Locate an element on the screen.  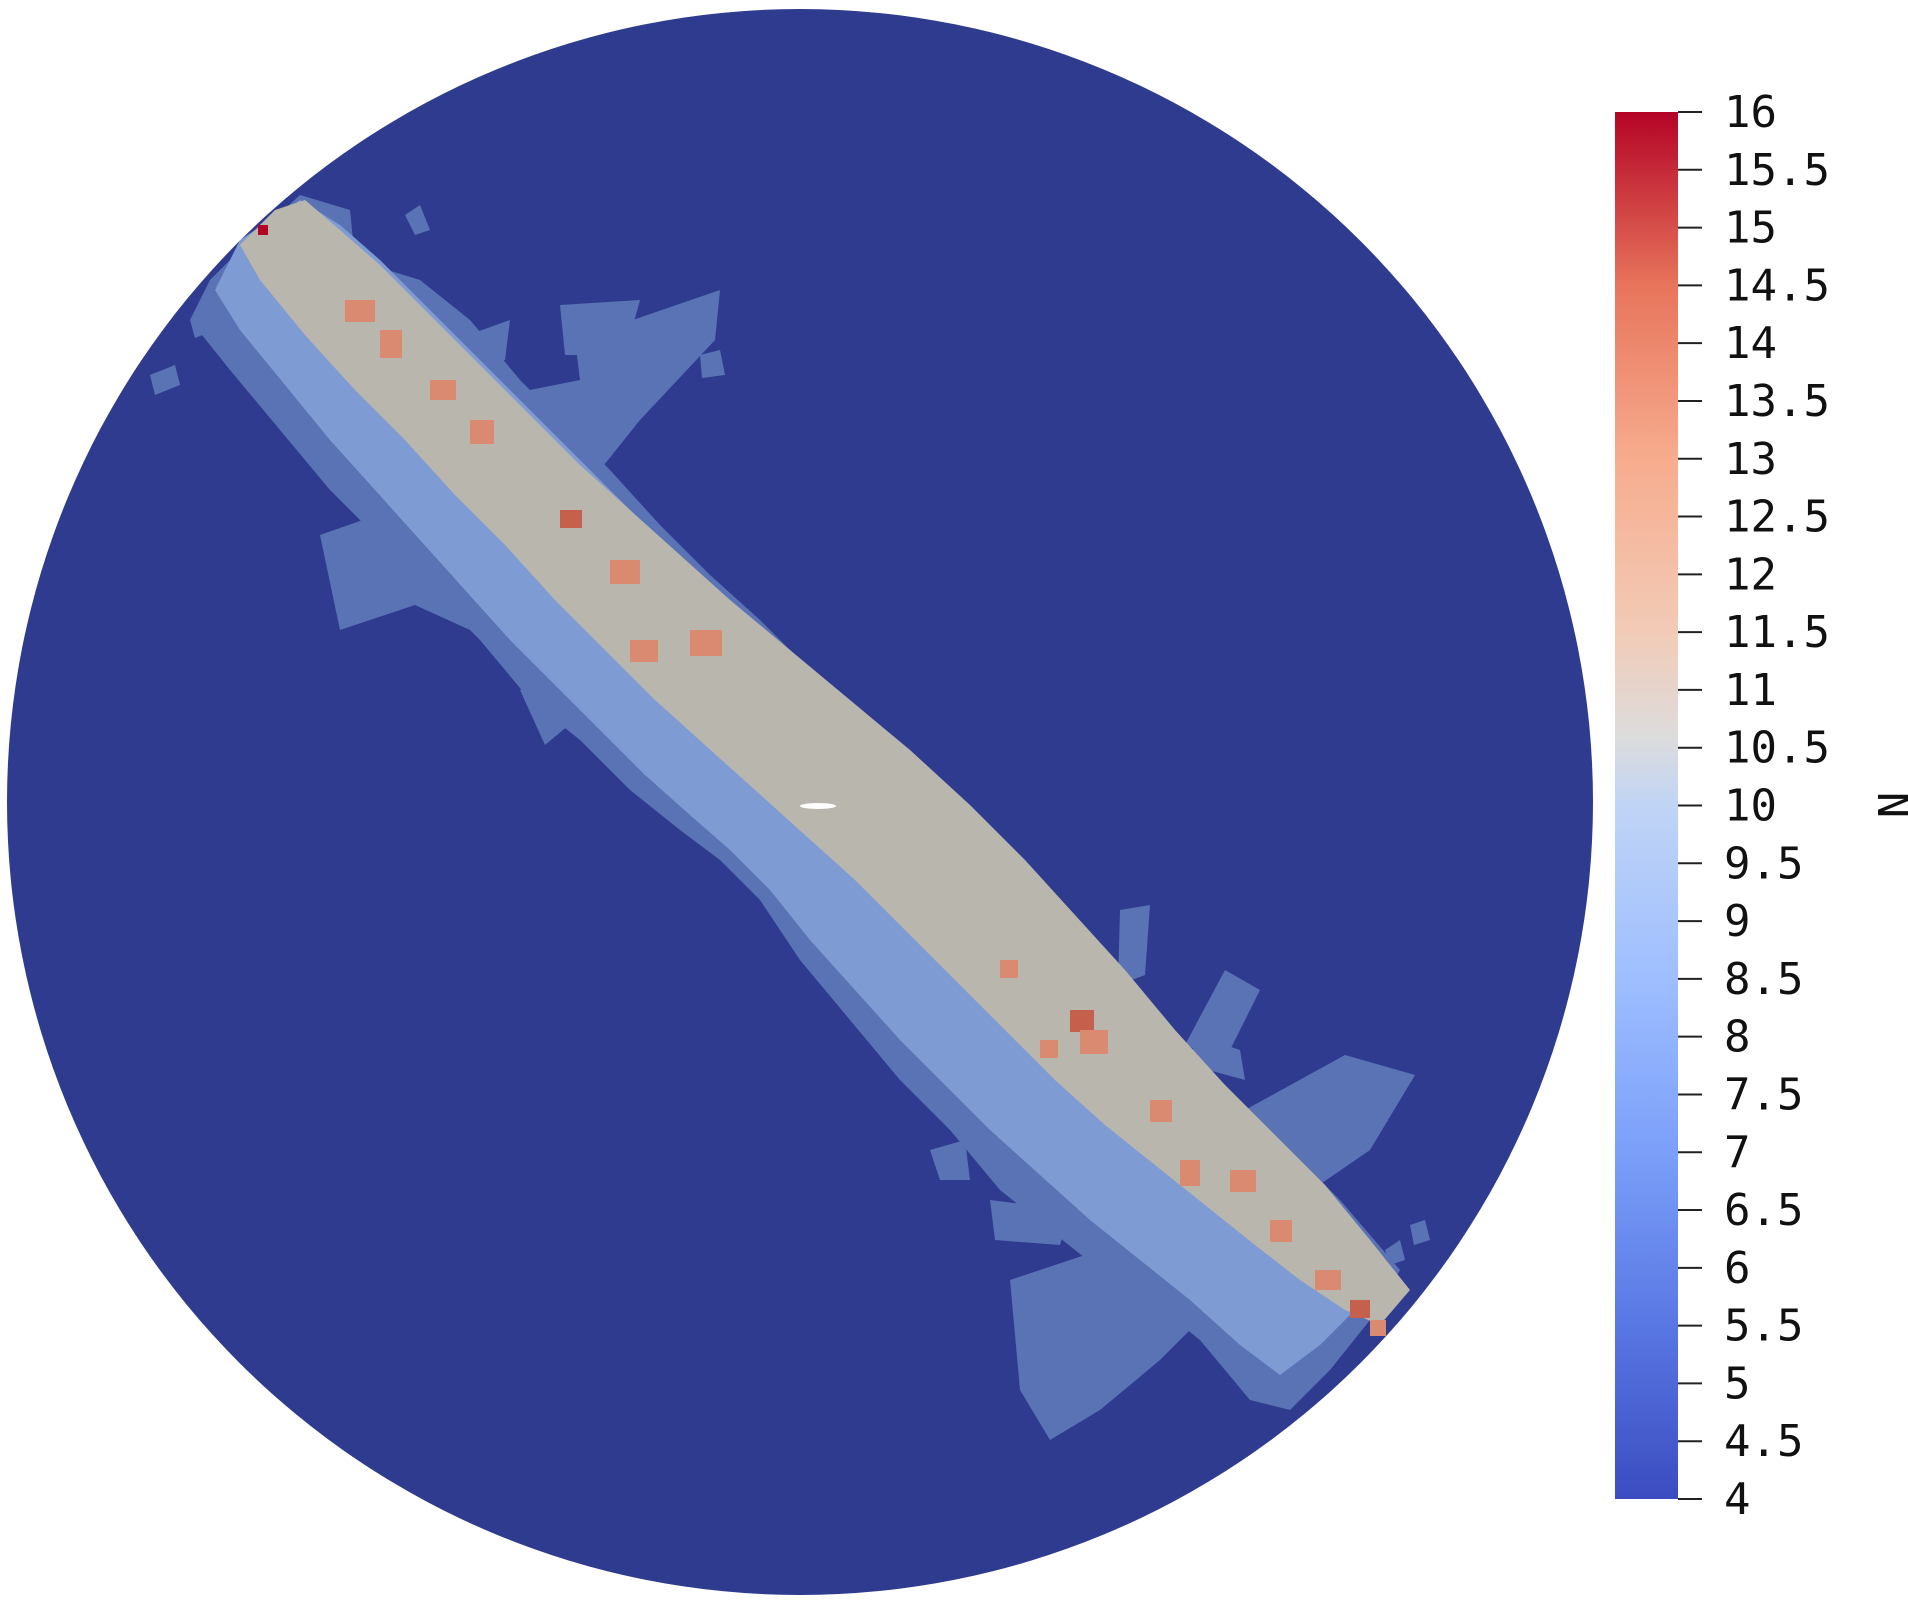
colorbar-tick-label: 15 is located at coordinates (1750, 228).